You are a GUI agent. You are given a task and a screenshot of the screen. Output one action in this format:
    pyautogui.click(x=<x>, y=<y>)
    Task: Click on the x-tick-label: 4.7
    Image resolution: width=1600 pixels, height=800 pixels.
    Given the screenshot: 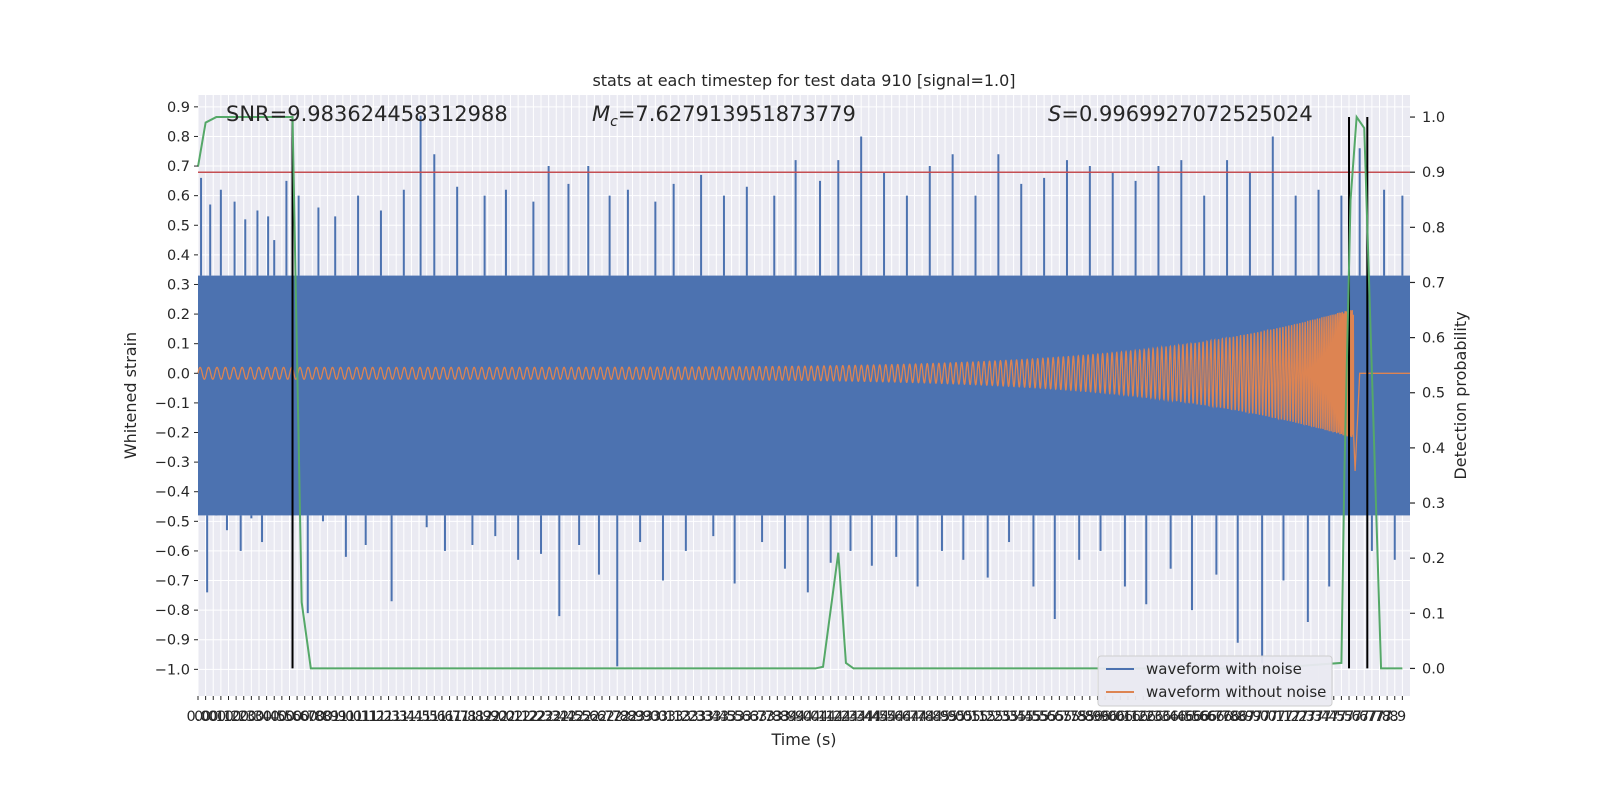 What is the action you would take?
    pyautogui.click(x=914, y=717)
    